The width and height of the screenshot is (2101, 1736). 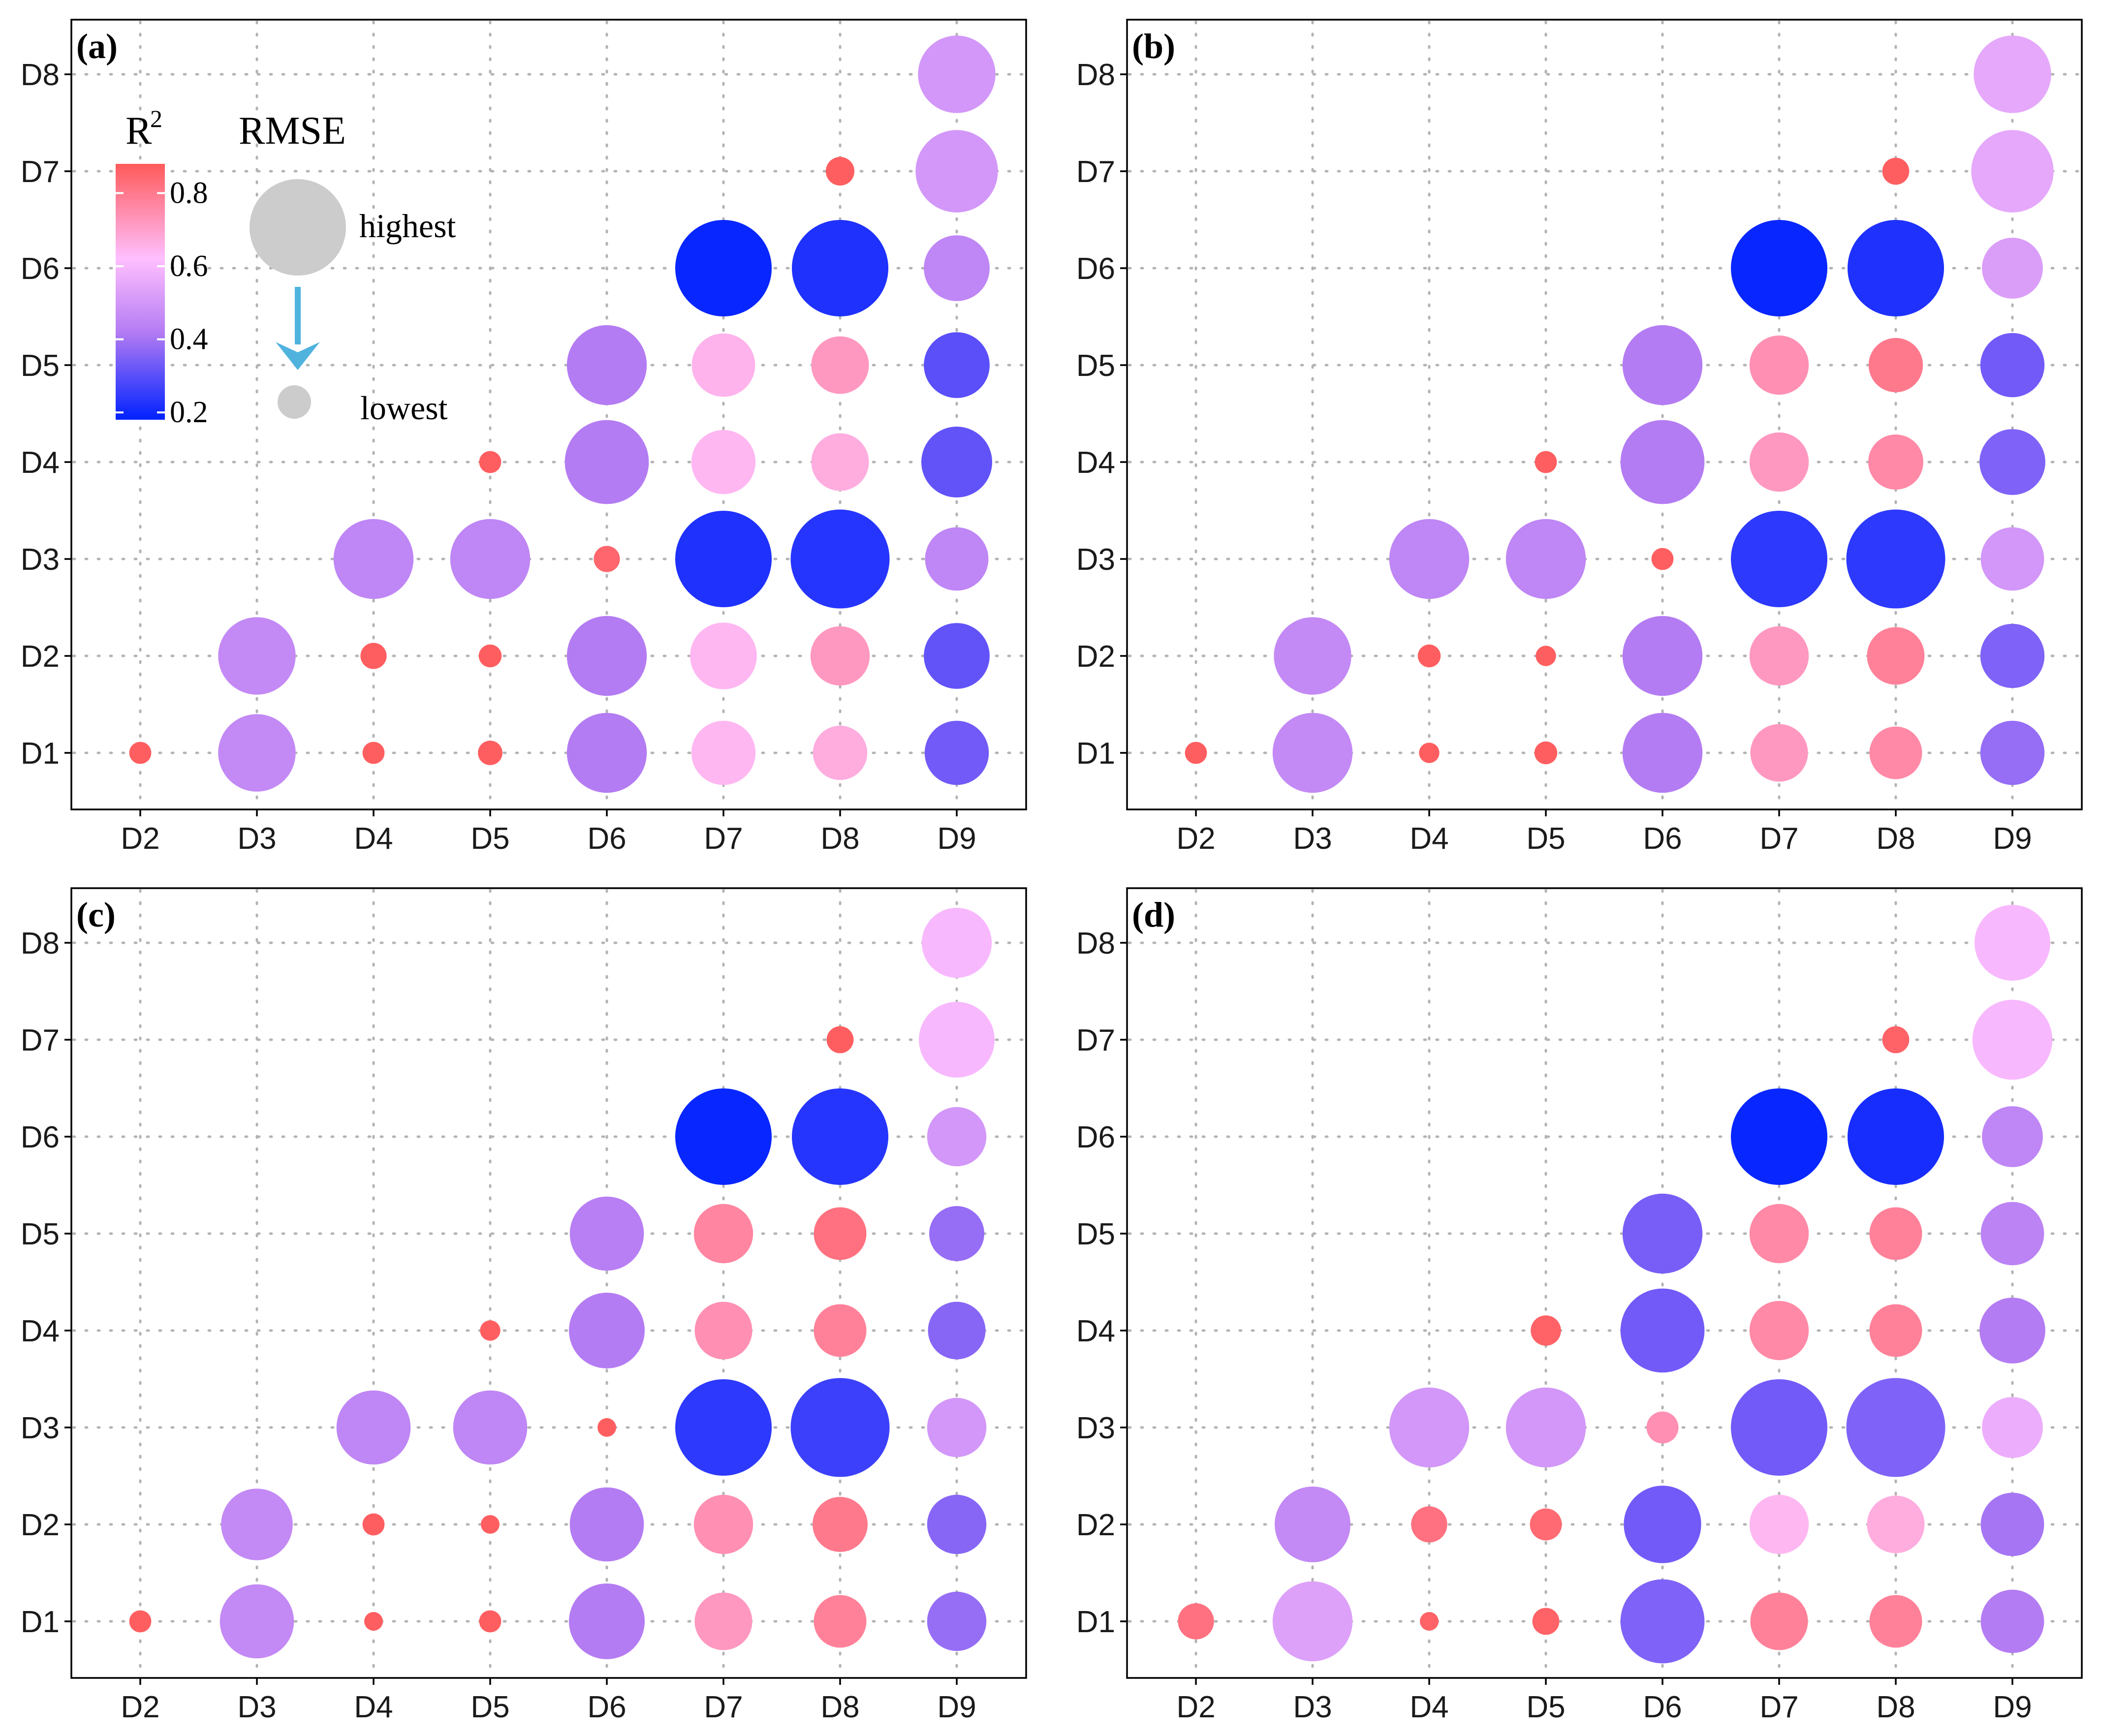 I want to click on y-tick-label: D1, so click(x=40, y=754).